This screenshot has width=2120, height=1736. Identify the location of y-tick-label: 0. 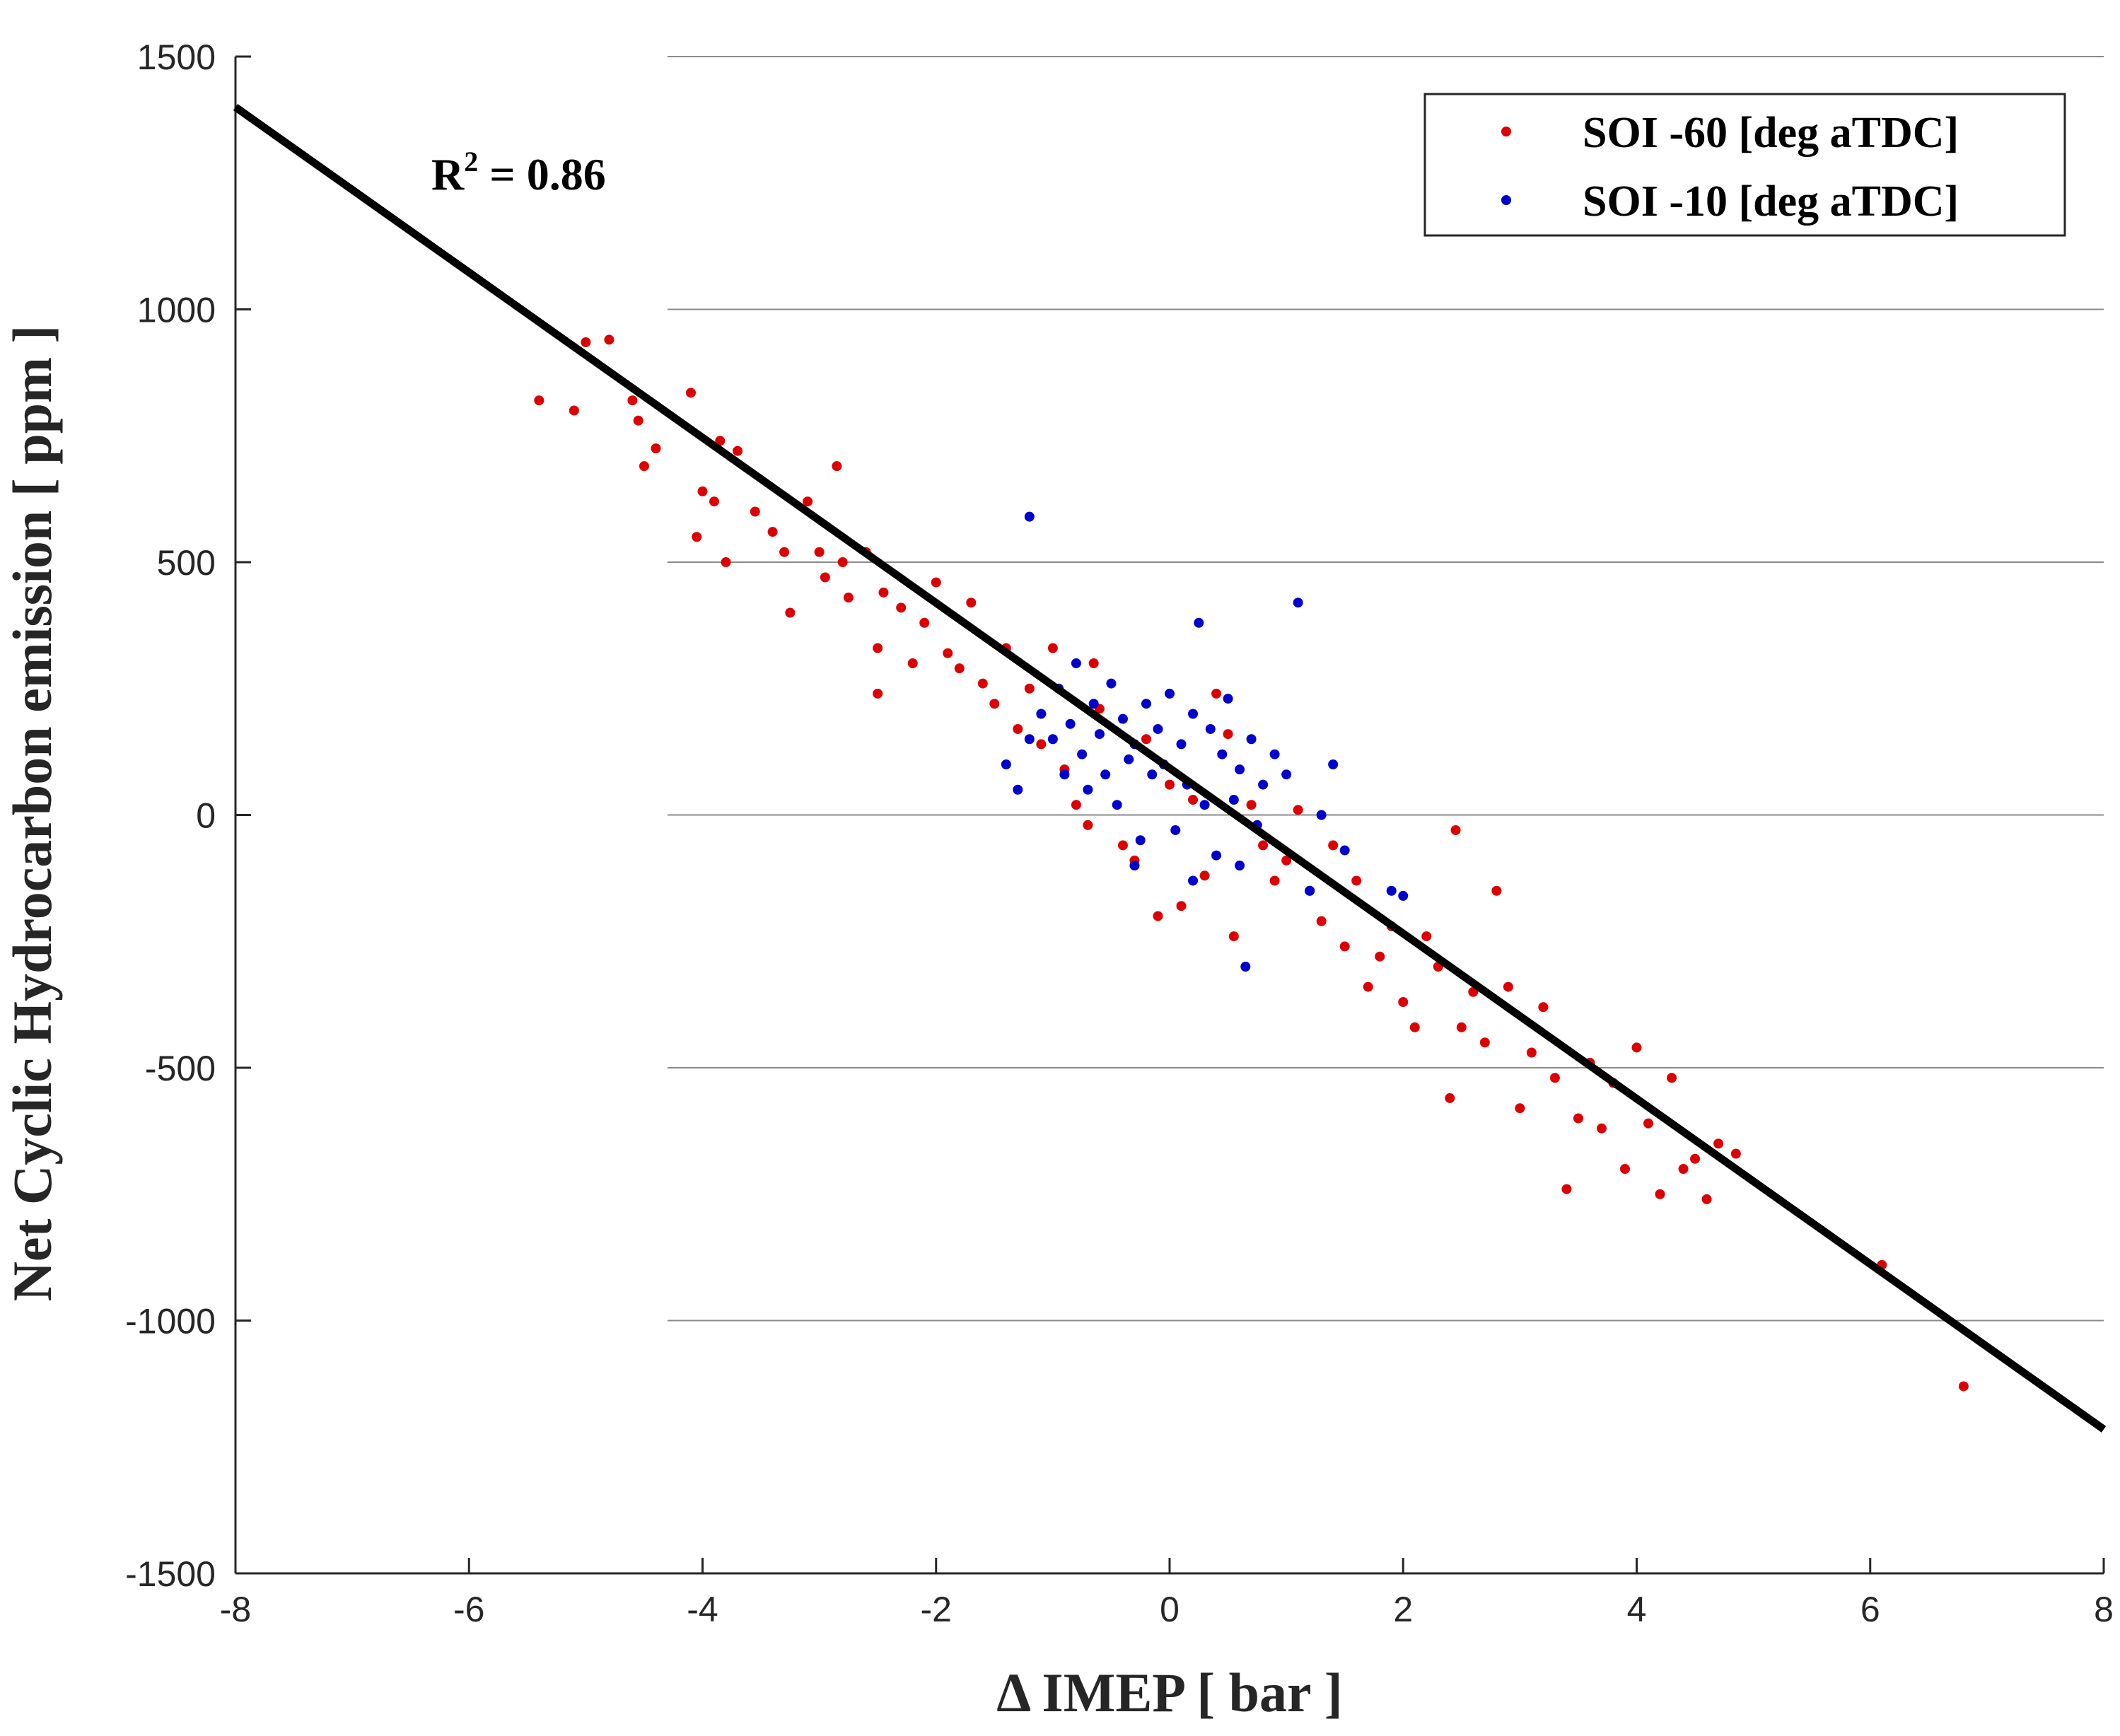
(206, 816).